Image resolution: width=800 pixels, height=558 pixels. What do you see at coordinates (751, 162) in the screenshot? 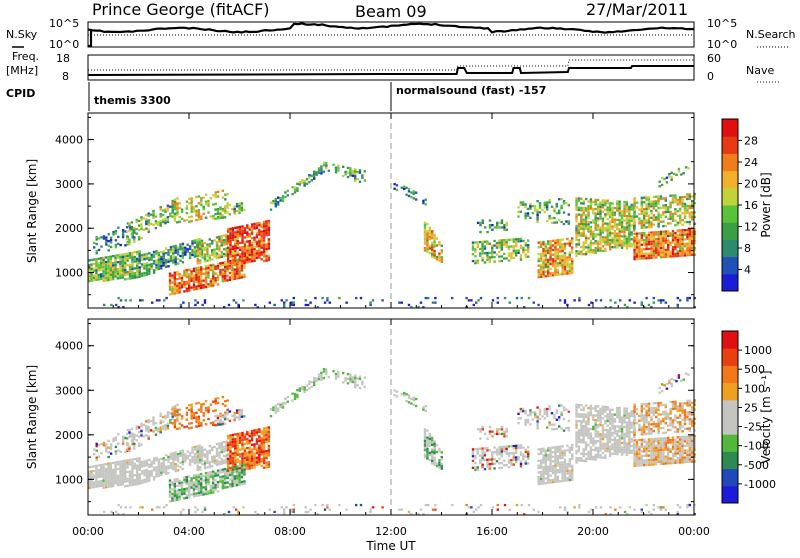
I see `colorbar-tick: 24` at bounding box center [751, 162].